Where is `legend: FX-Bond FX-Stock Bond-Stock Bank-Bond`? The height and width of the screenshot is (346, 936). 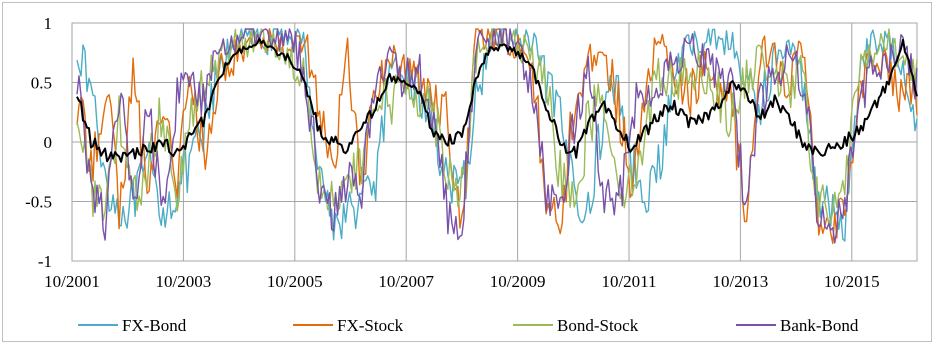 legend: FX-Bond FX-Stock Bond-Stock Bank-Bond is located at coordinates (468, 325).